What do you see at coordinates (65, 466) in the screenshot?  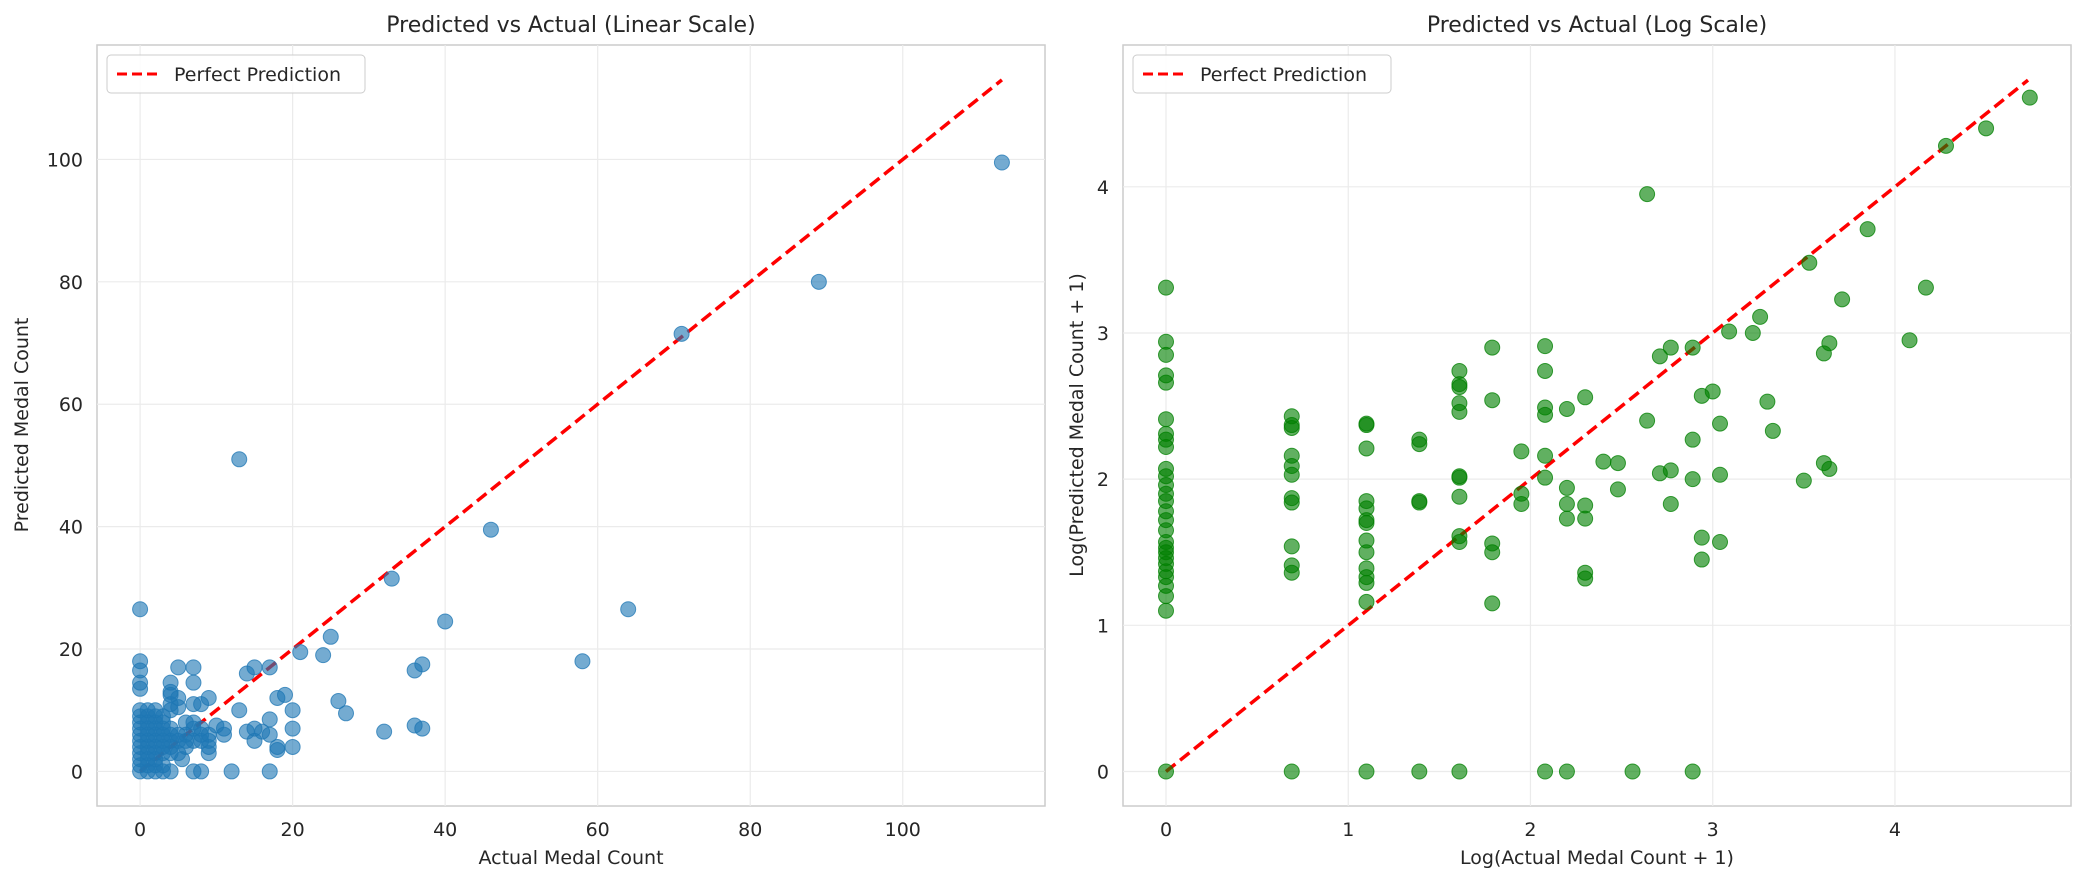 I see `y-tick-labels: 0 20 40 60 80 100` at bounding box center [65, 466].